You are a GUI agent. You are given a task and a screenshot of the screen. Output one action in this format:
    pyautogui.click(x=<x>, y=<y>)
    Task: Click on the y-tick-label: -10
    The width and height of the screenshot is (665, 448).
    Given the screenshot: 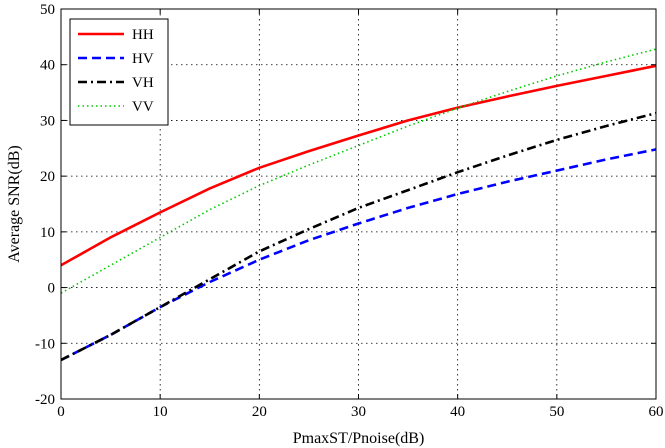 What is the action you would take?
    pyautogui.click(x=45, y=344)
    